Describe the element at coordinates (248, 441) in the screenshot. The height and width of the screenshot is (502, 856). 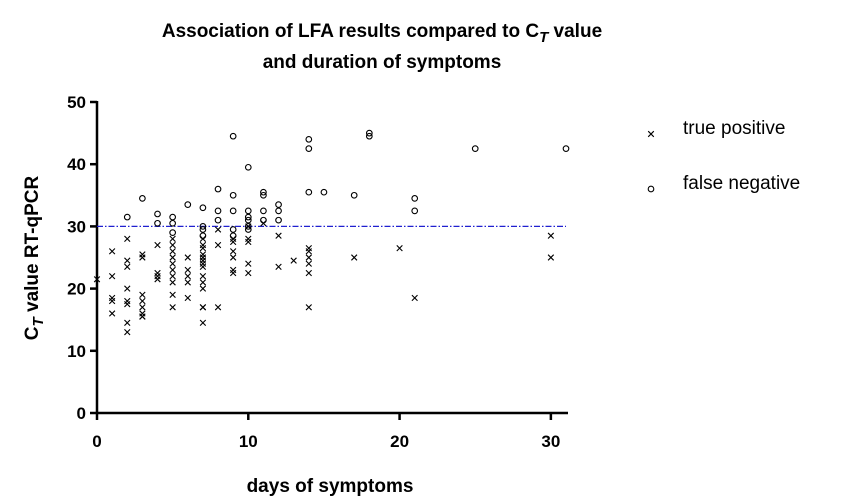
I see `x-tick-label: 10` at that location.